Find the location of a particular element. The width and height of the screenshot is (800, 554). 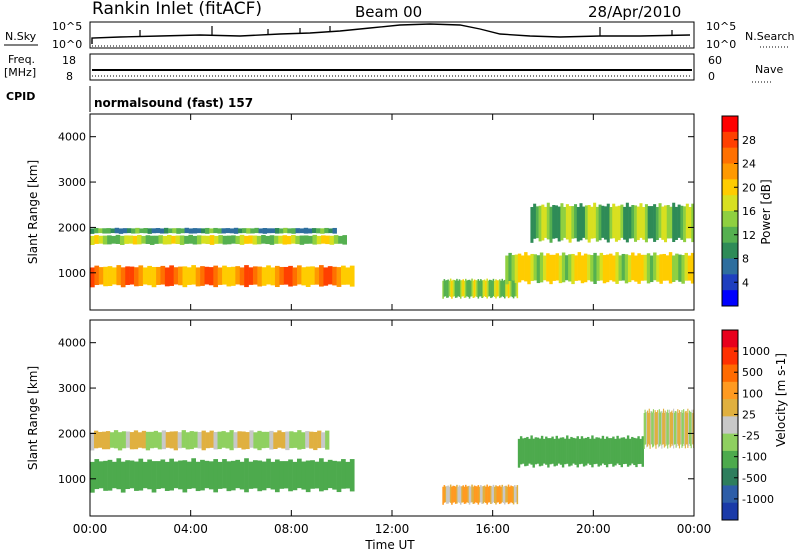

velocity-colorbar-tick-label: 500 is located at coordinates (752, 372).